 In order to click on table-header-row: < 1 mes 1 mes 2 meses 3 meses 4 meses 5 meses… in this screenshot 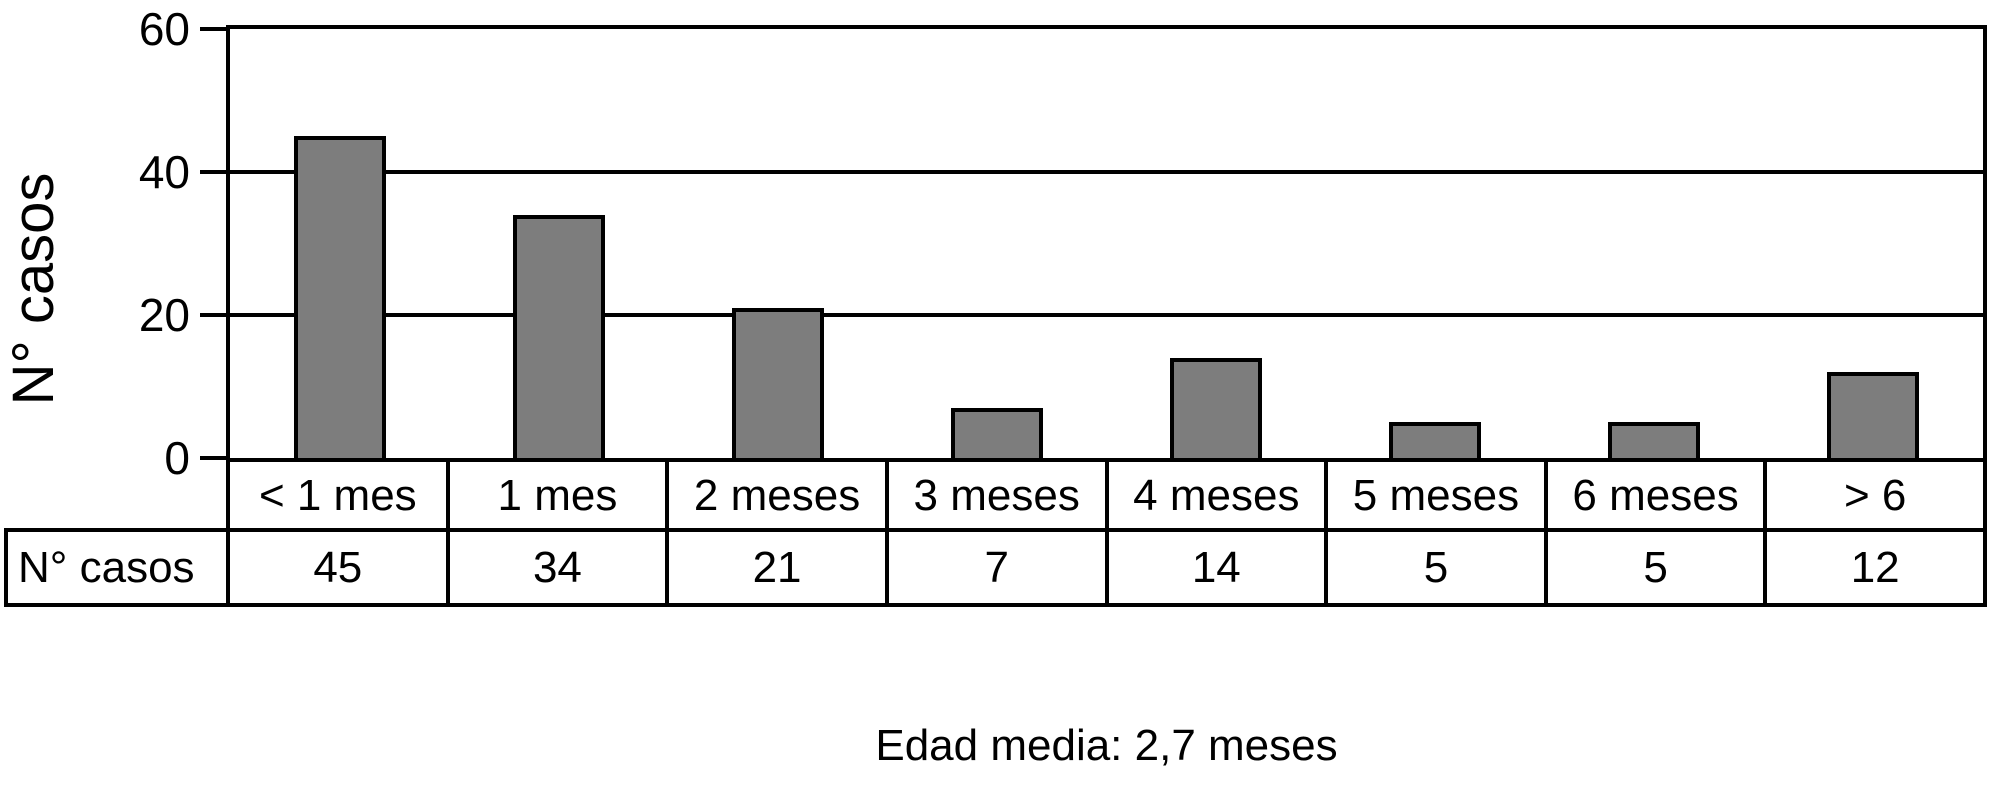, I will do `click(1106, 496)`.